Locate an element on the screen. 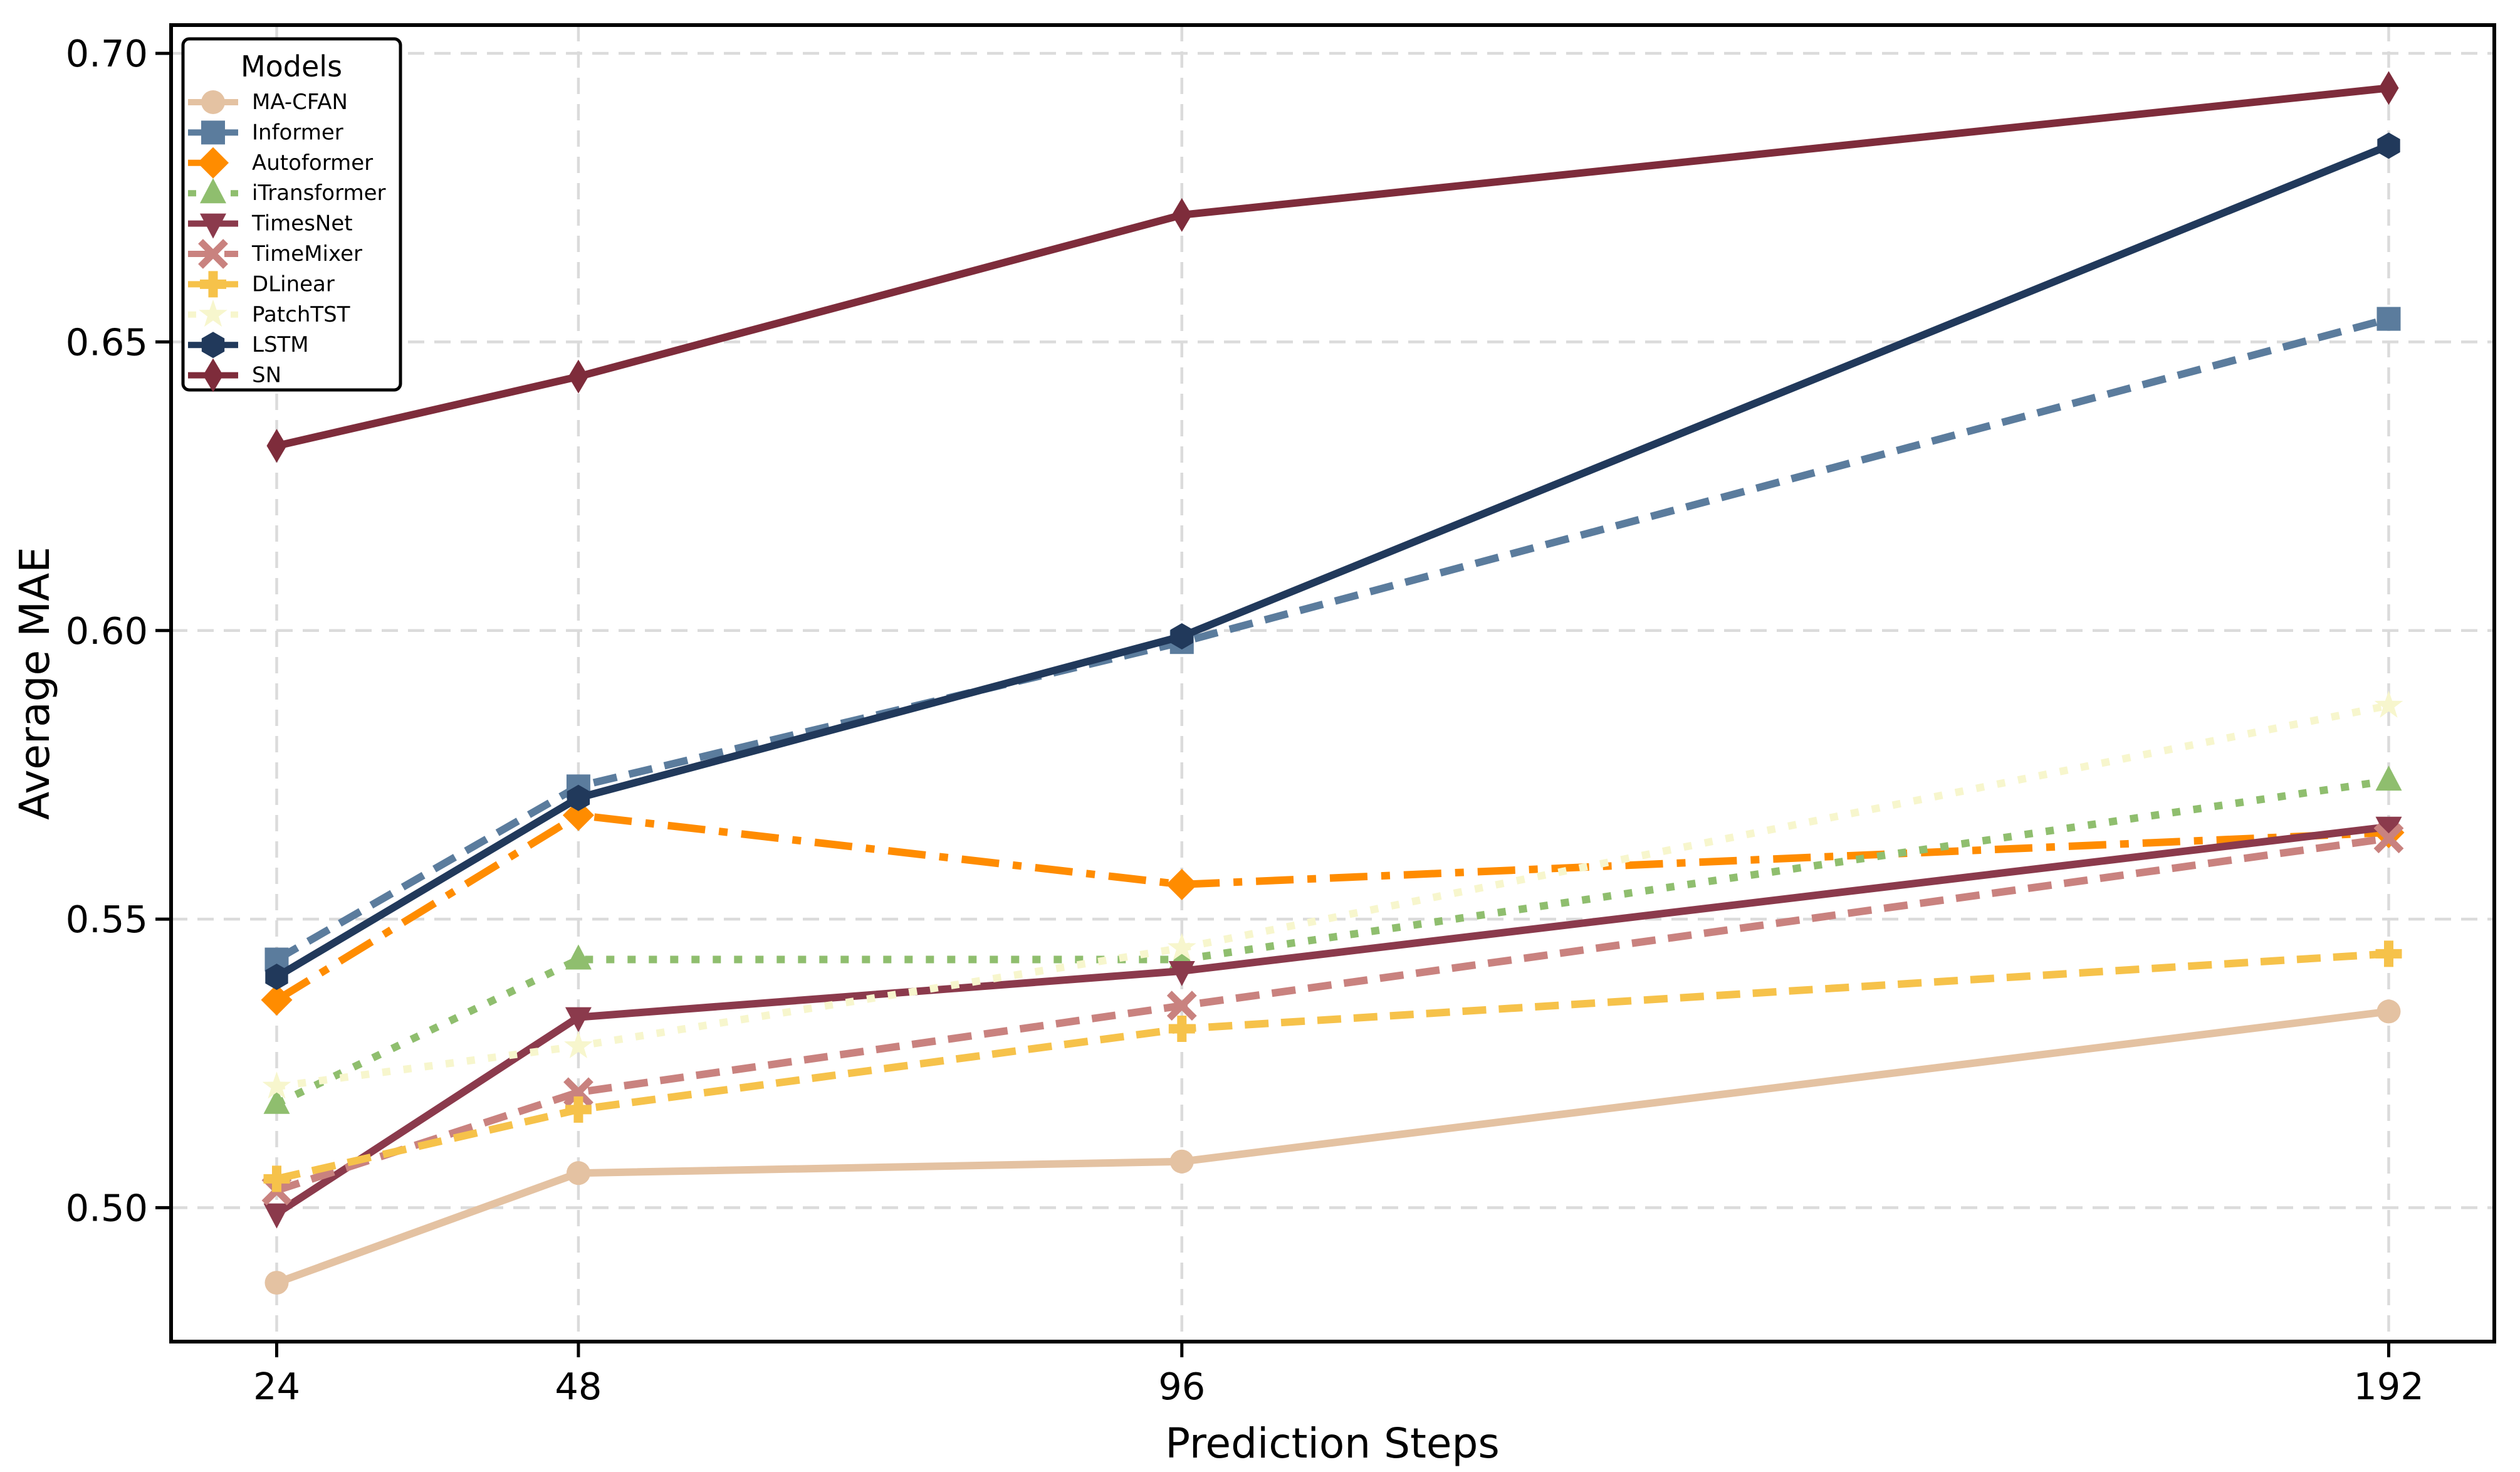 Image resolution: width=2520 pixels, height=1472 pixels. y-tick-label-0.65: 0.65 is located at coordinates (107, 342).